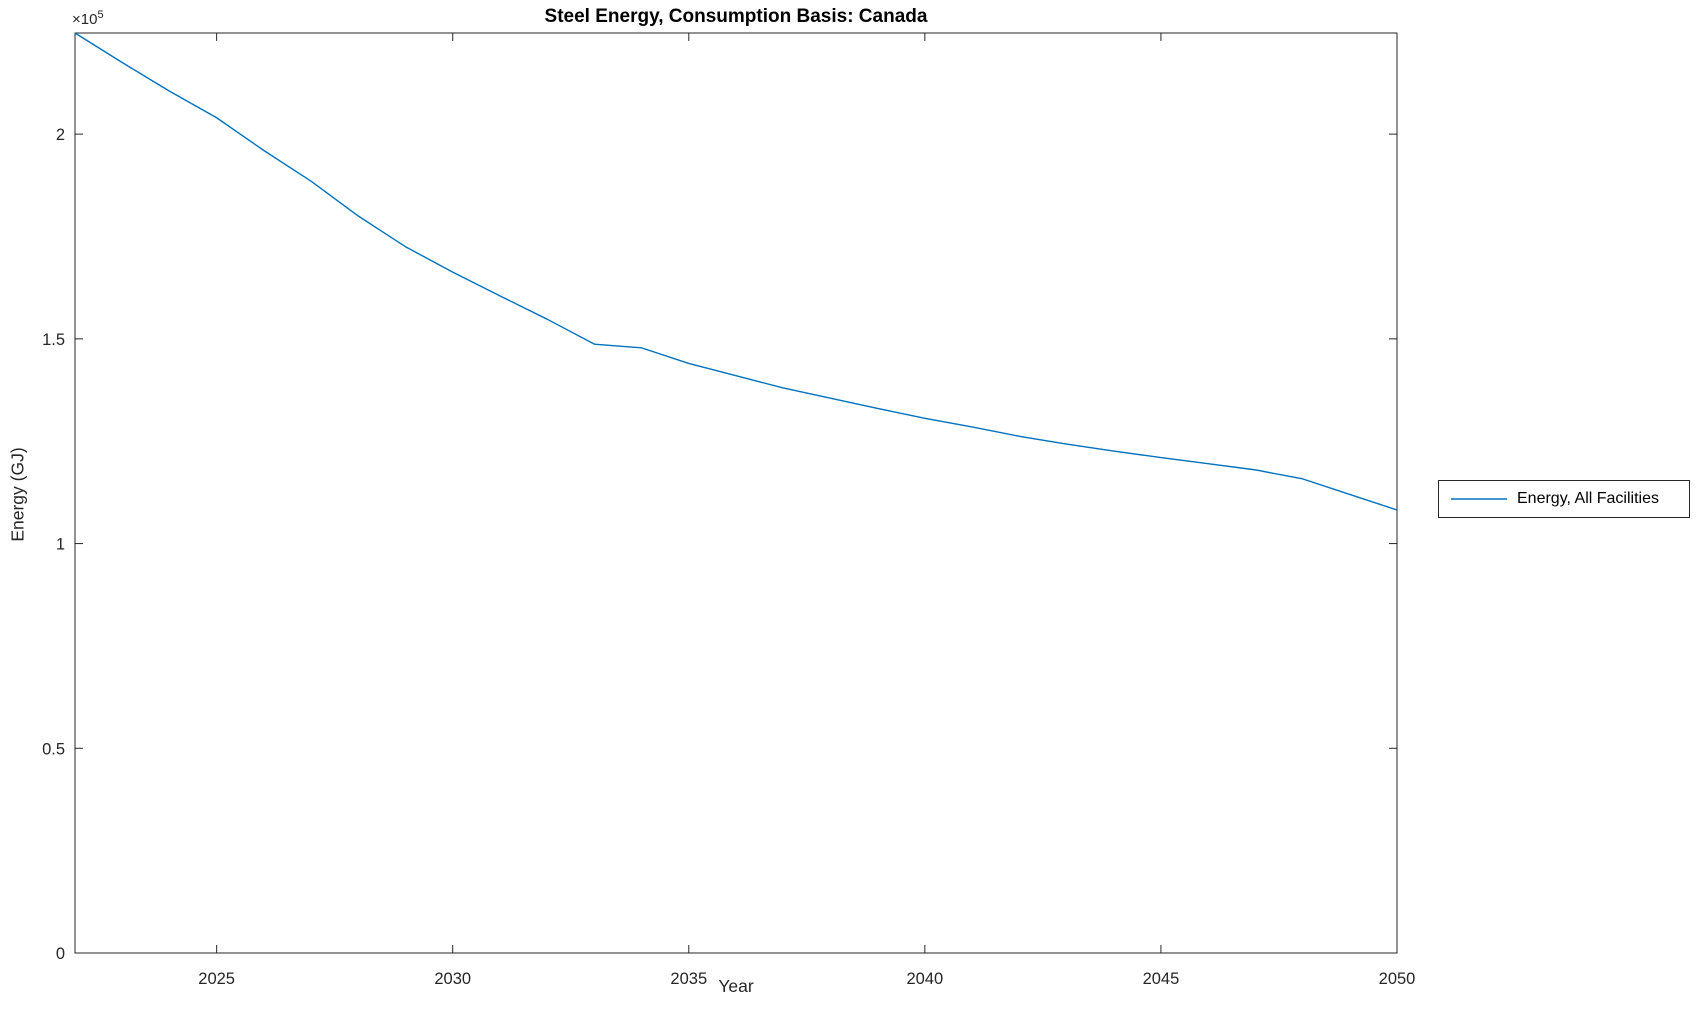 The height and width of the screenshot is (1022, 1703). What do you see at coordinates (1479, 499) in the screenshot?
I see `legend-line-sample-icon` at bounding box center [1479, 499].